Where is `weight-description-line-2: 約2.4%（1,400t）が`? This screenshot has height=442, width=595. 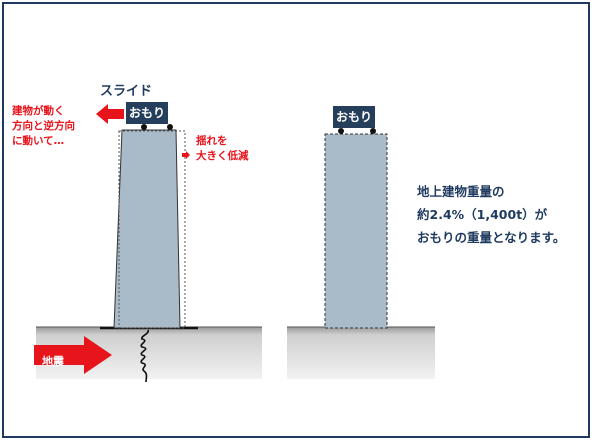 weight-description-line-2: 約2.4%（1,400t）が is located at coordinates (482, 214).